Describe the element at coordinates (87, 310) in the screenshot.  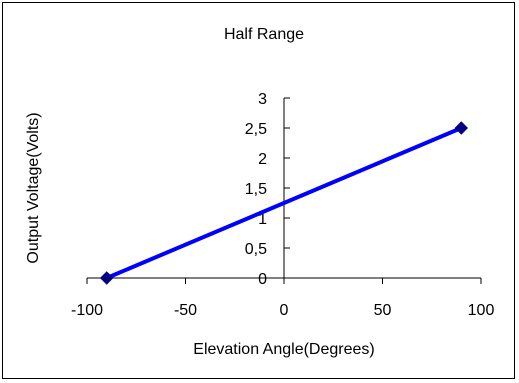
I see `x-tick-label: -100` at that location.